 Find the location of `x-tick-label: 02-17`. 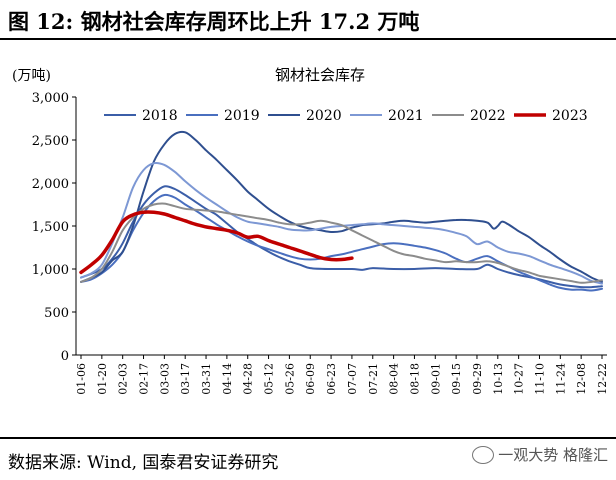

x-tick-label: 02-17 is located at coordinates (144, 379).